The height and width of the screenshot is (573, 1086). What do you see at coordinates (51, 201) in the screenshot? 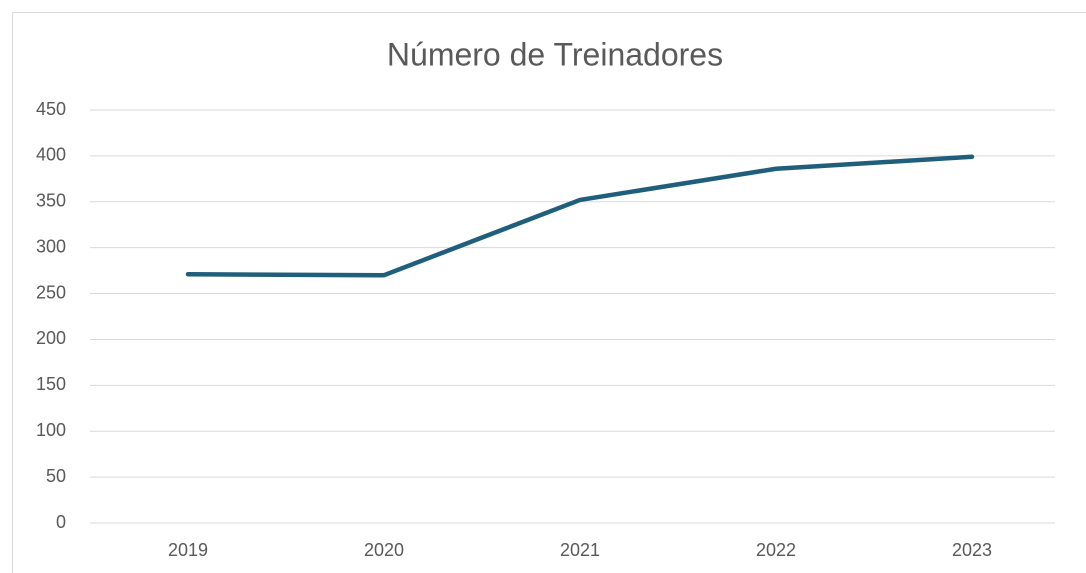
I see `y-tick-label: 350` at bounding box center [51, 201].